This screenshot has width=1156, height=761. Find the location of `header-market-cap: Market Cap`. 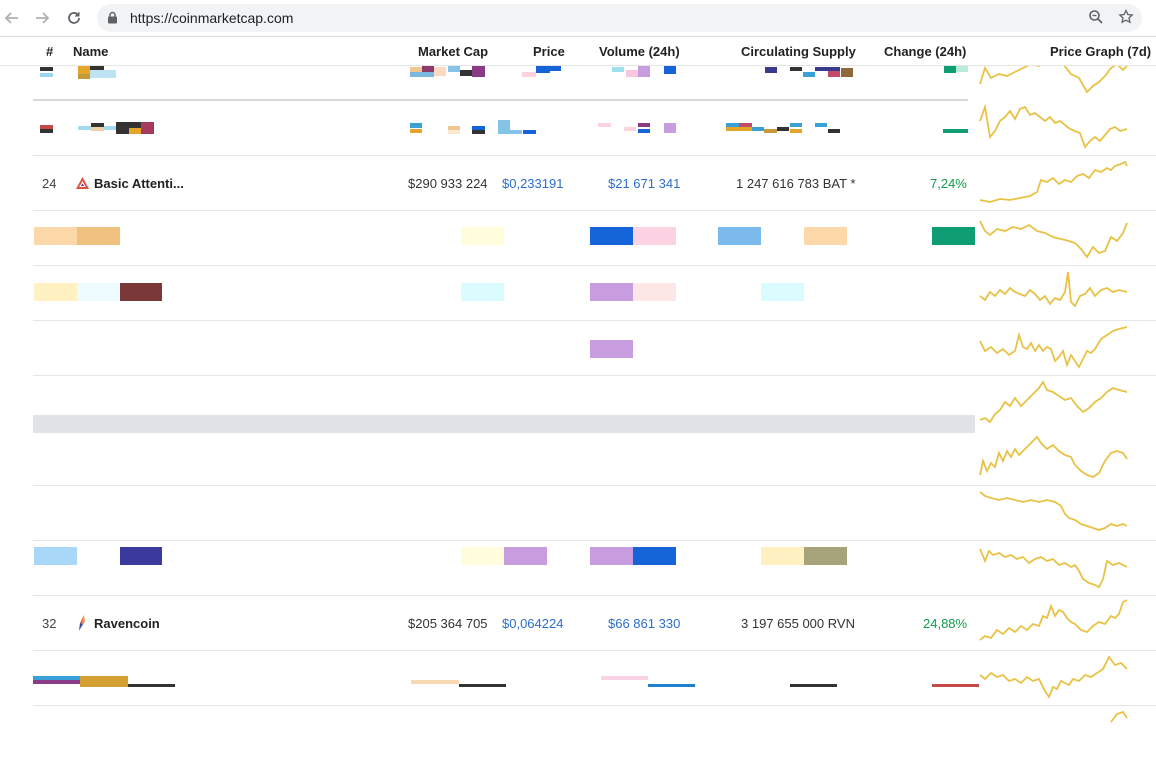

header-market-cap: Market Cap is located at coordinates (453, 51).